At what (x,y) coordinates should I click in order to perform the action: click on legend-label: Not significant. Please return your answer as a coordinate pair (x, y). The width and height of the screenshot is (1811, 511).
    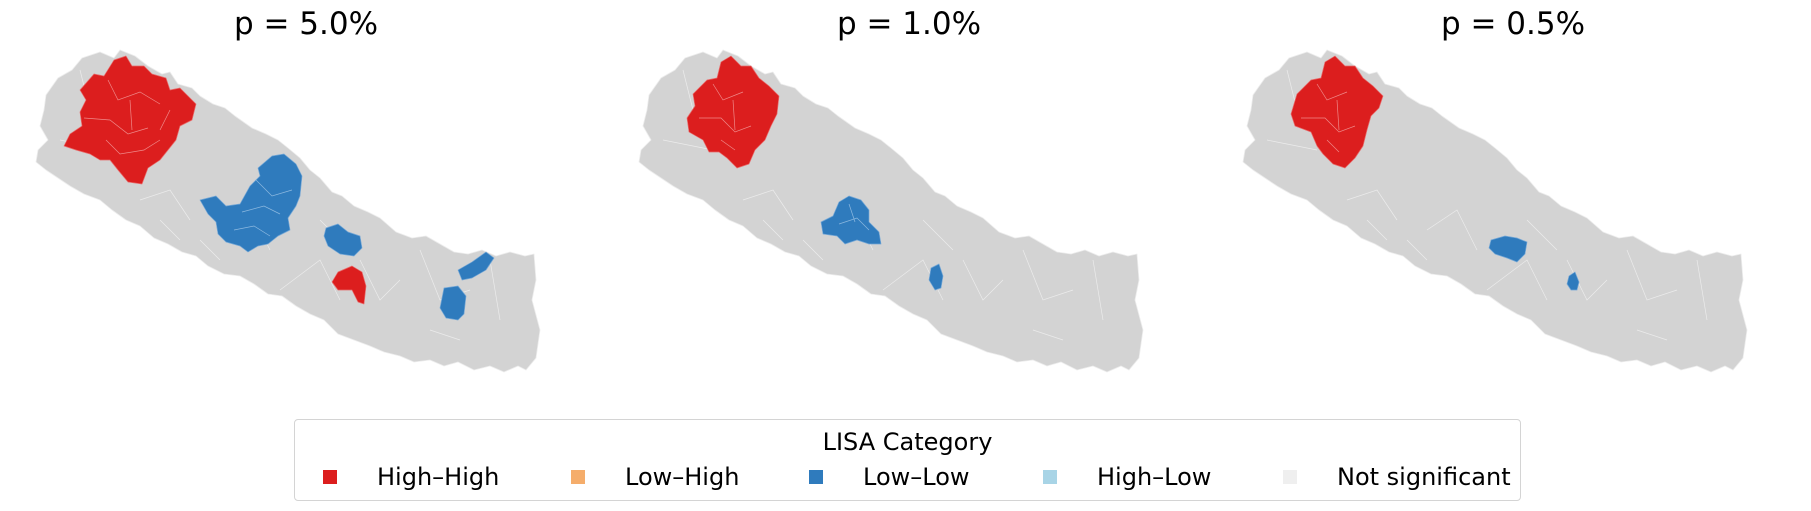
    Looking at the image, I should click on (1424, 477).